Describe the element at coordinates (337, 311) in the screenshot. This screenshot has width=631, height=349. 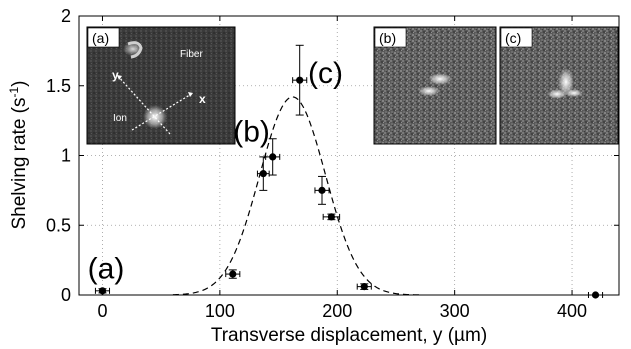
I see `x-tick-label: 200` at that location.